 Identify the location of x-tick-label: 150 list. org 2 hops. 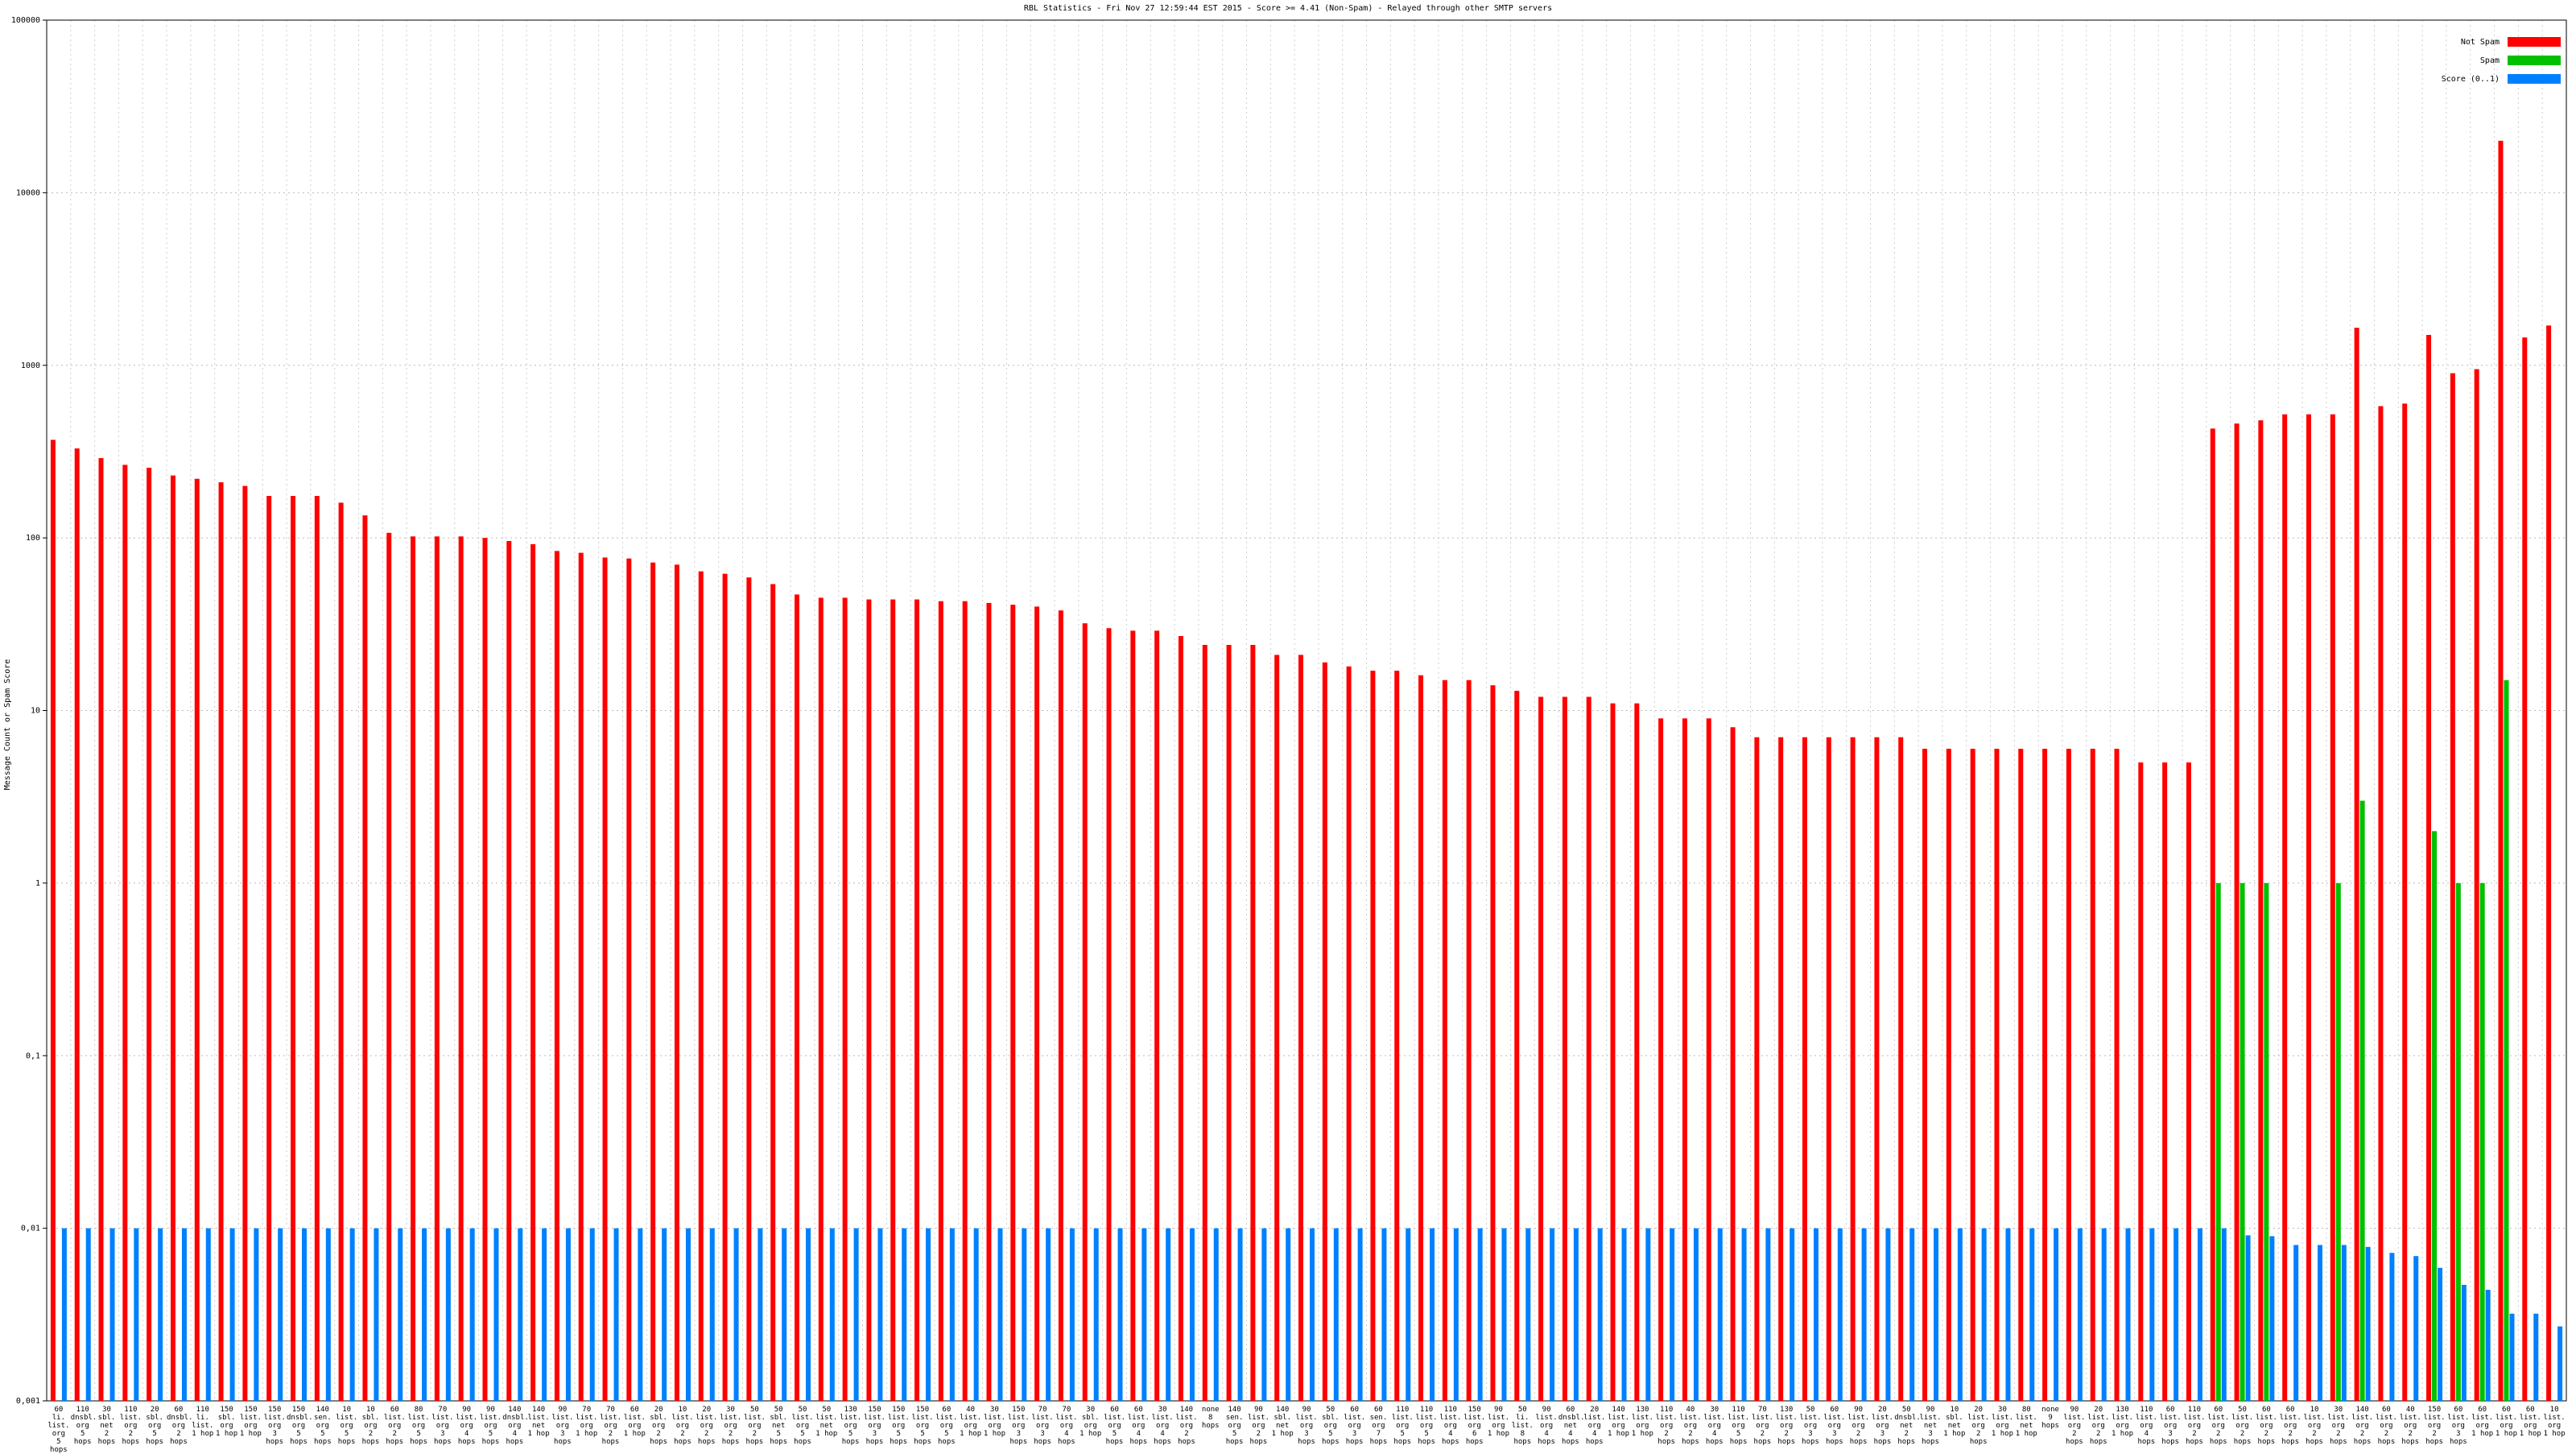
(2434, 1426).